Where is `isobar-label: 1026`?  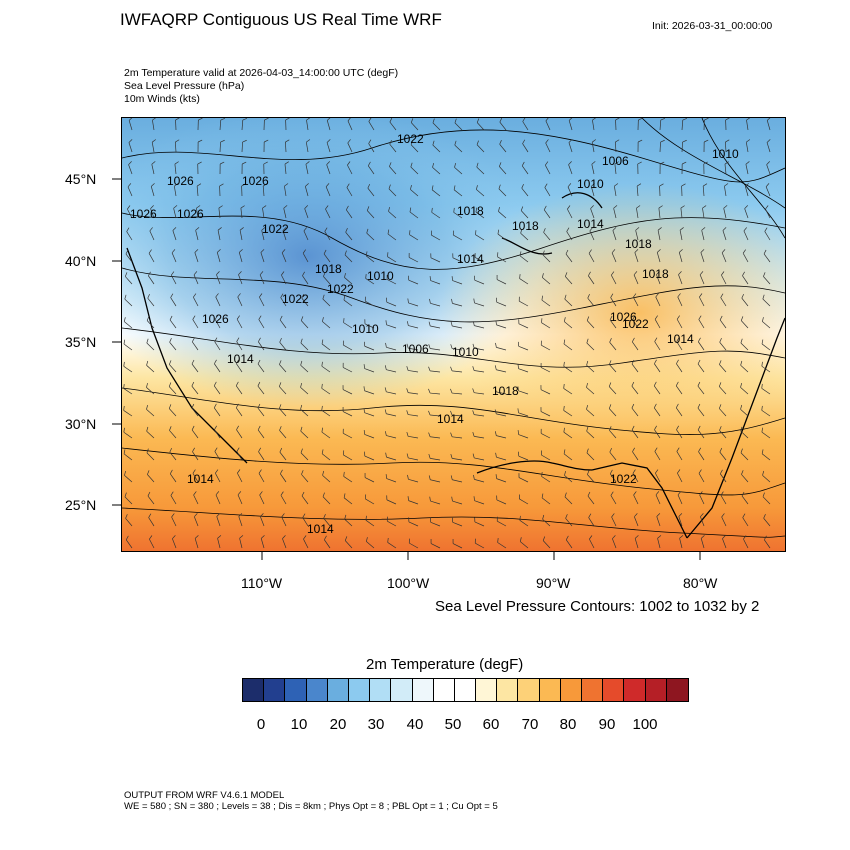
isobar-label: 1026 is located at coordinates (255, 181).